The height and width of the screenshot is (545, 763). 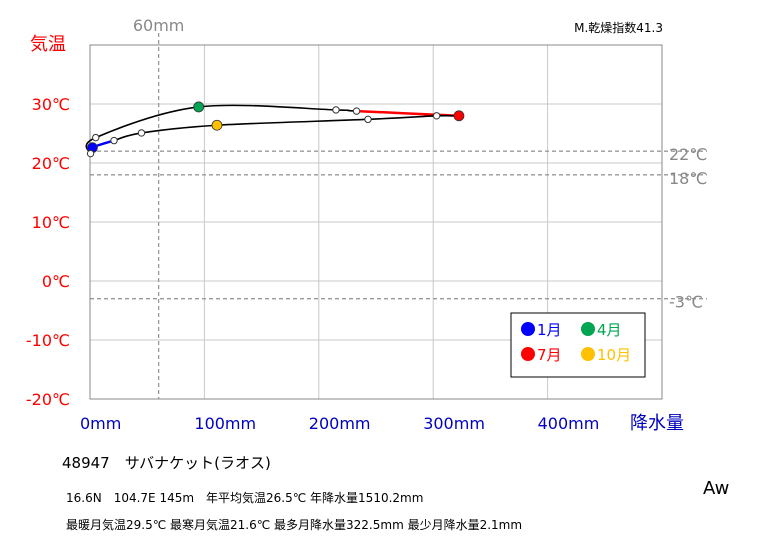 What do you see at coordinates (716, 488) in the screenshot?
I see `climate-class-label: Aw` at bounding box center [716, 488].